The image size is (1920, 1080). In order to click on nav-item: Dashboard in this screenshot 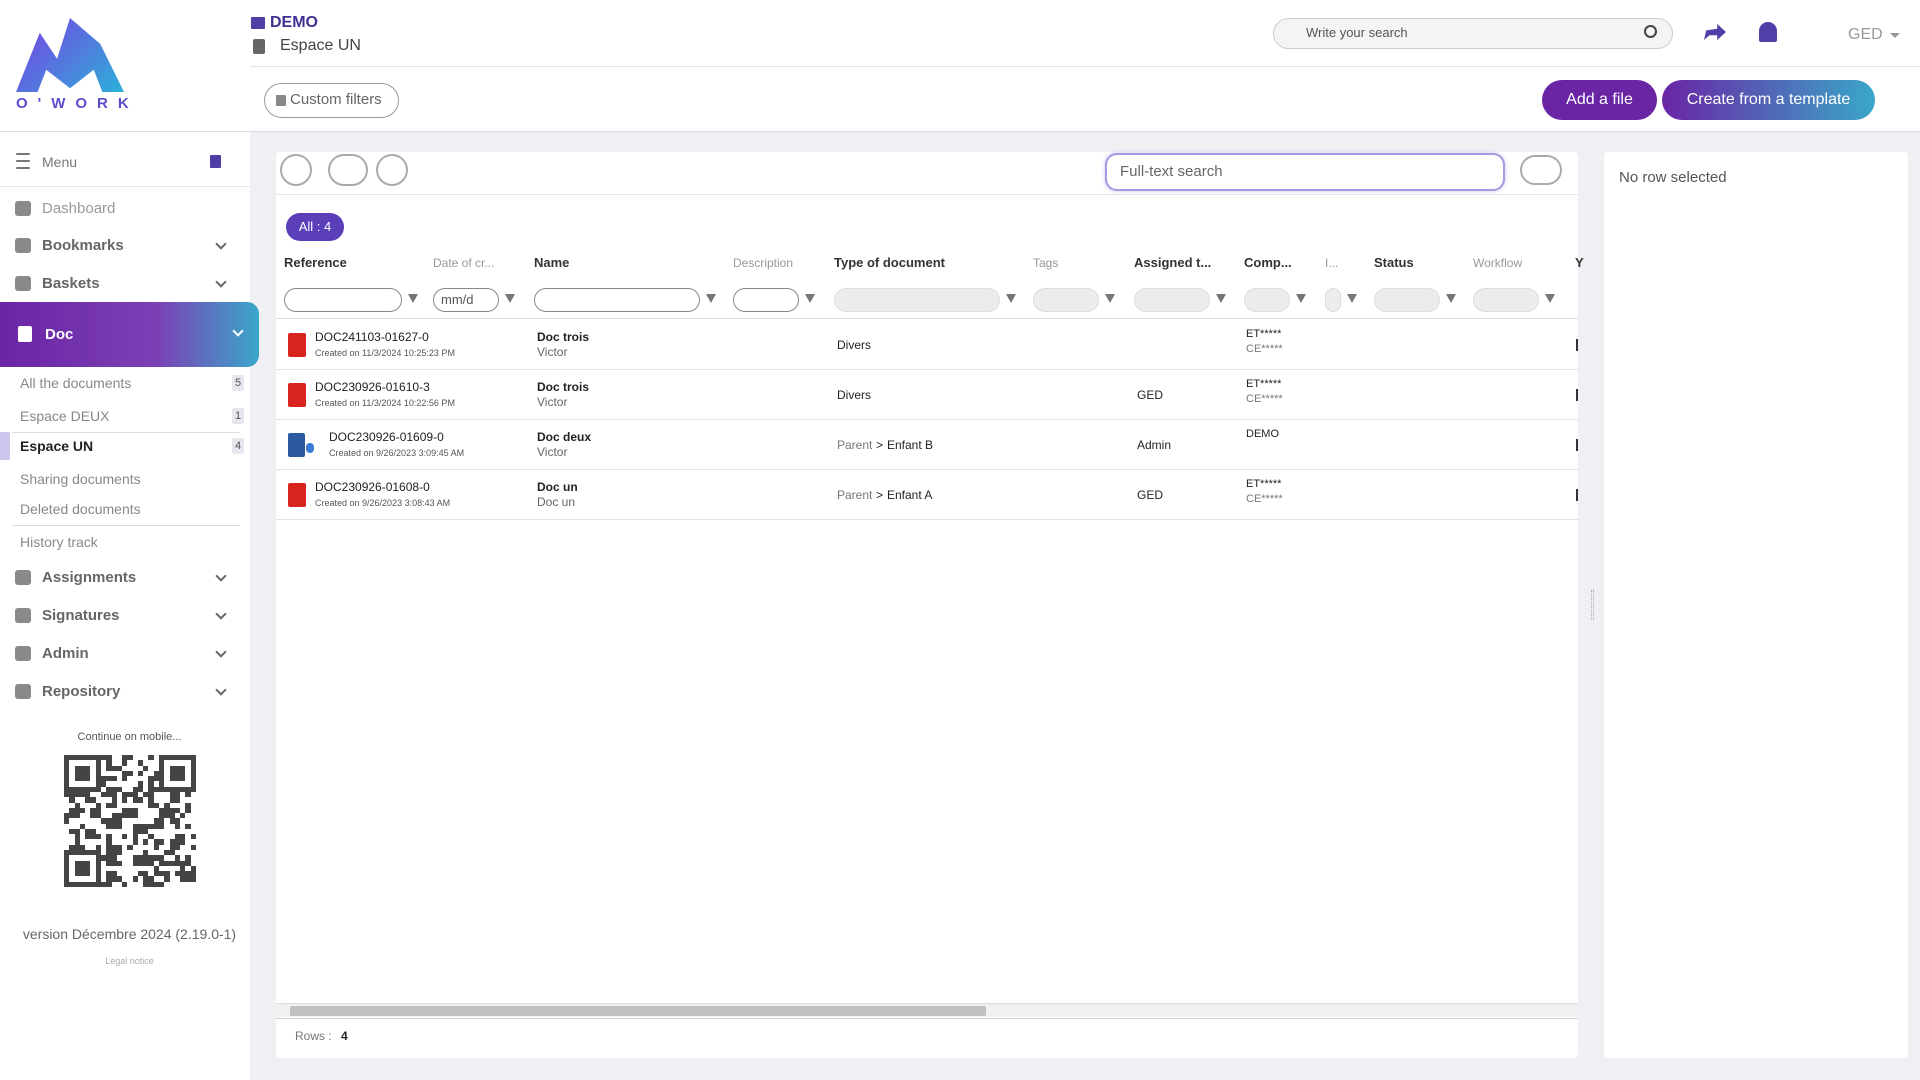, I will do `click(79, 208)`.